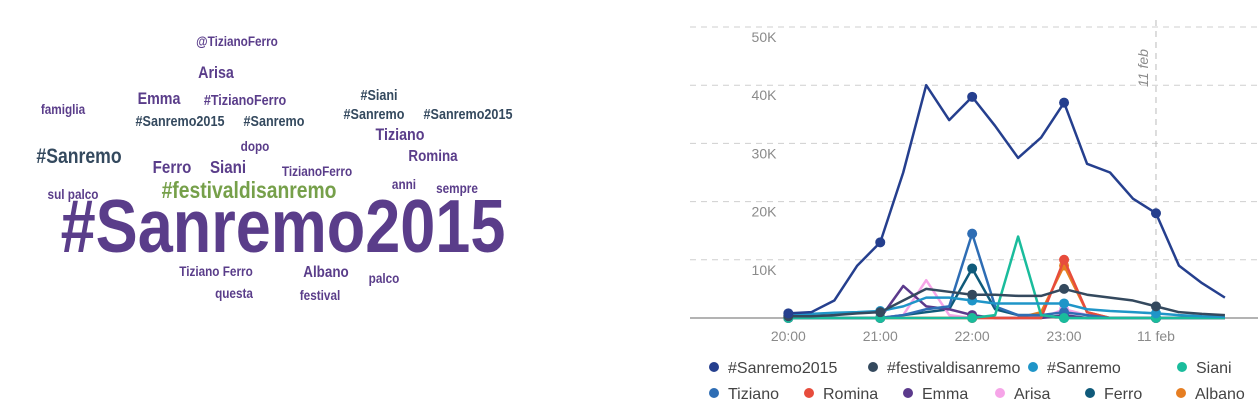  Describe the element at coordinates (765, 270) in the screenshot. I see `y-tick-label: 10K` at that location.